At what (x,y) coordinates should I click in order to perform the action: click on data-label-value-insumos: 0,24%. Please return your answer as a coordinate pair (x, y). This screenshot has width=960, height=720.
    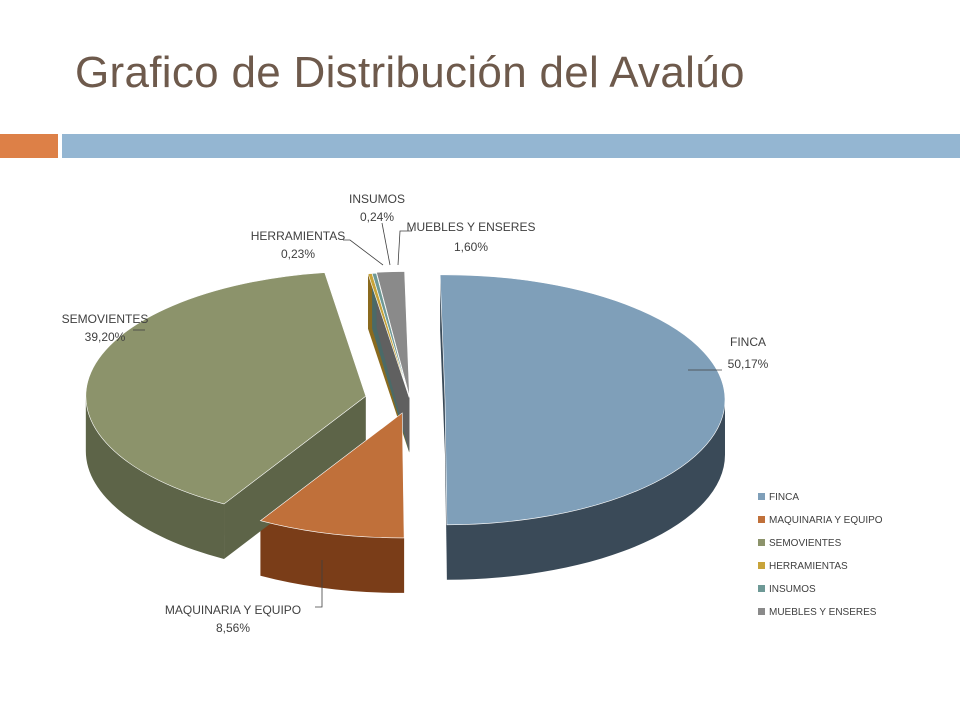
    Looking at the image, I should click on (377, 217).